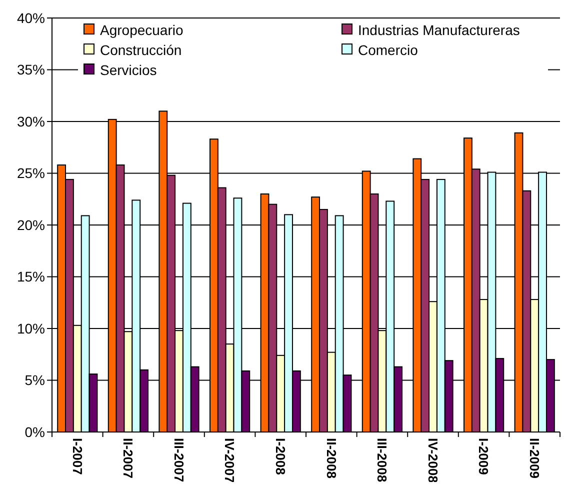  I want to click on x-tick-label: II-2007, so click(128, 458).